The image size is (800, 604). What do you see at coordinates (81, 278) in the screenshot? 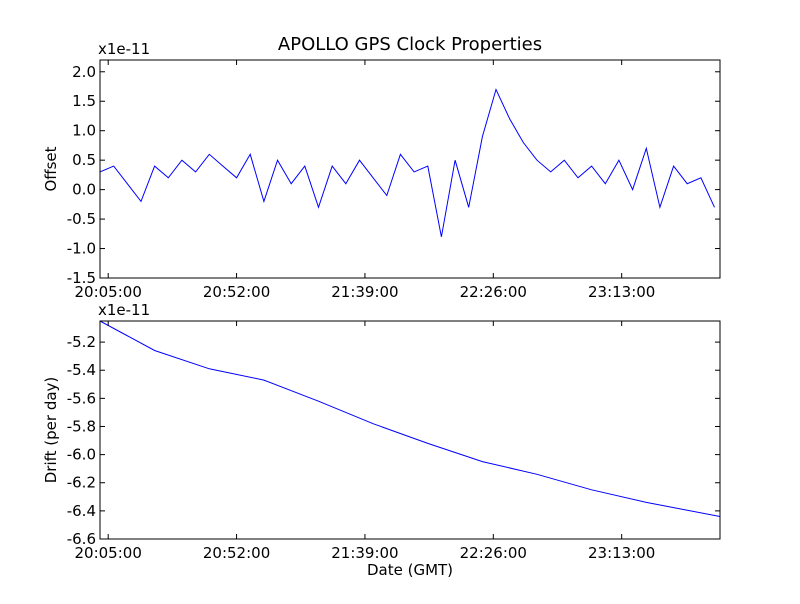
I see `y-tick-label: -1.5` at bounding box center [81, 278].